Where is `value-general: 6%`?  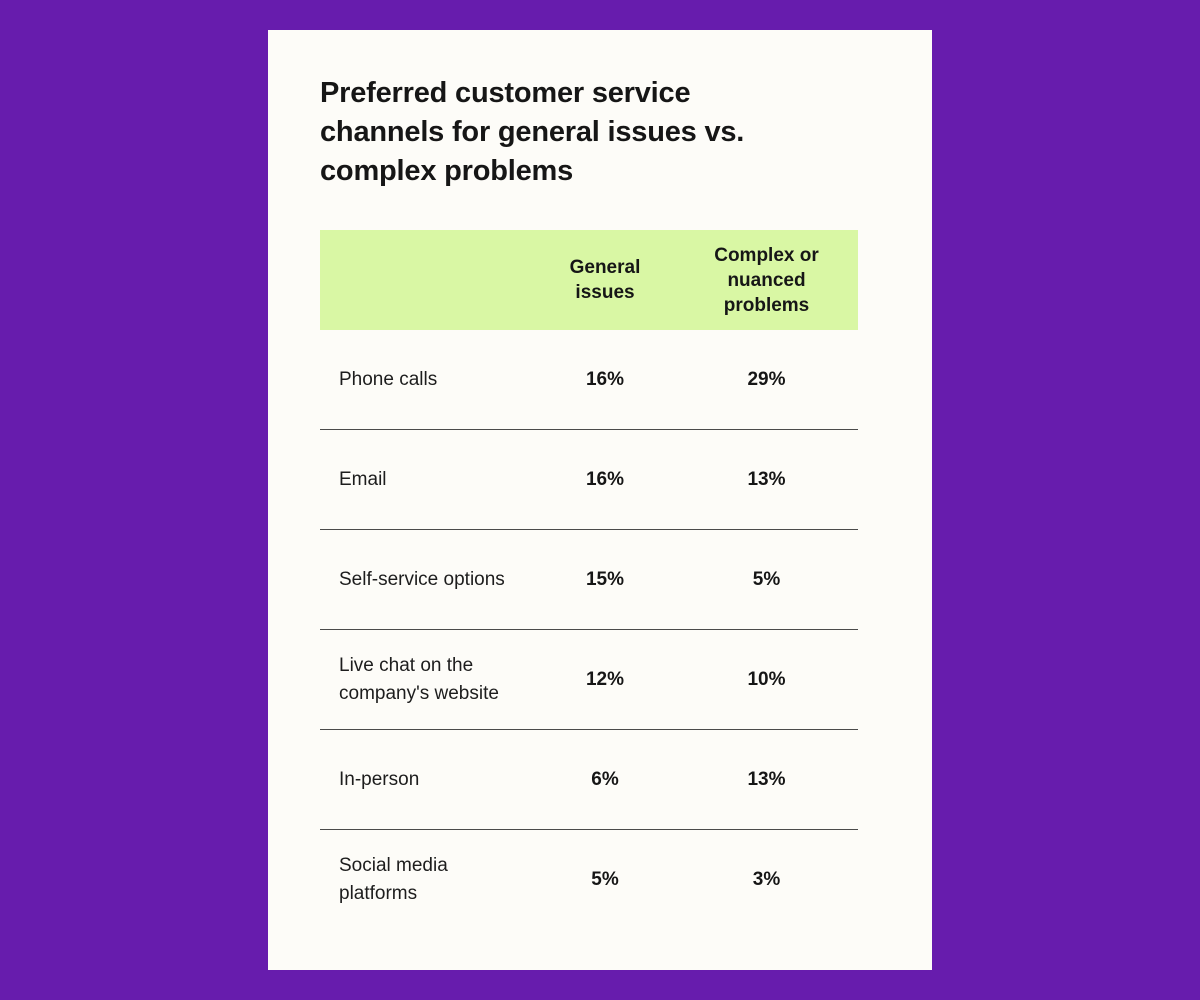
value-general: 6% is located at coordinates (605, 779).